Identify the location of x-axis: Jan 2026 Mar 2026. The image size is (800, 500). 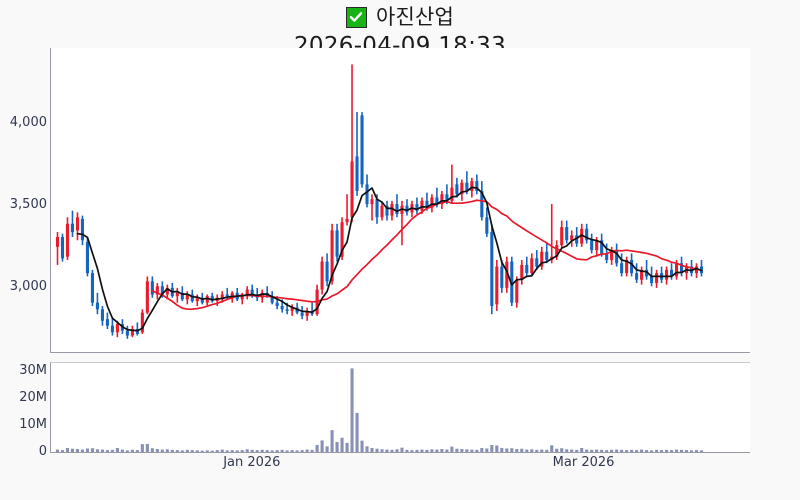
(400, 466).